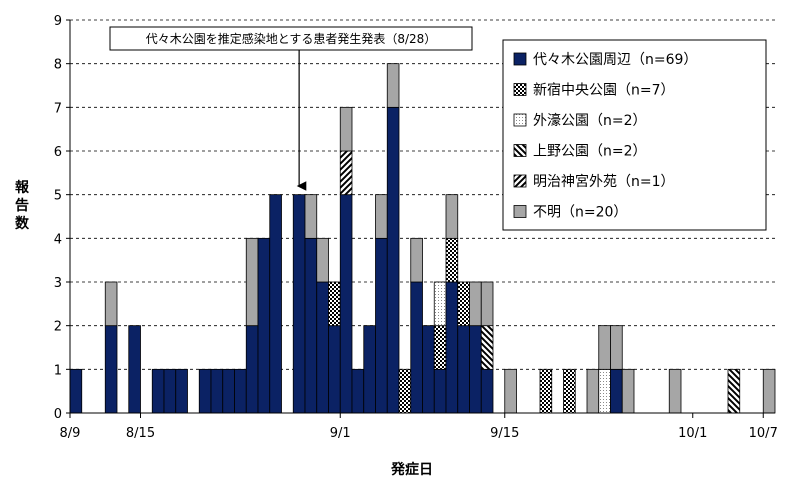 The height and width of the screenshot is (490, 796). What do you see at coordinates (615, 60) in the screenshot?
I see `legend-label: 代々木公園周辺（n=69）` at bounding box center [615, 60].